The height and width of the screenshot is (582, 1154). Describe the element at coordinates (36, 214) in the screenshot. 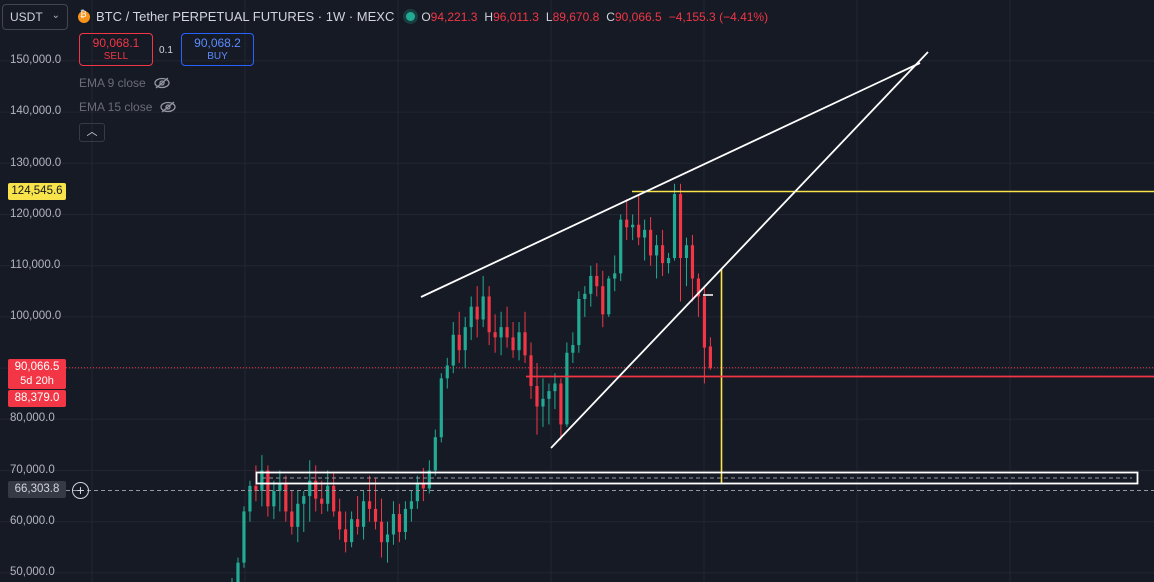

I see `price-axis-label: 120,000.0` at that location.